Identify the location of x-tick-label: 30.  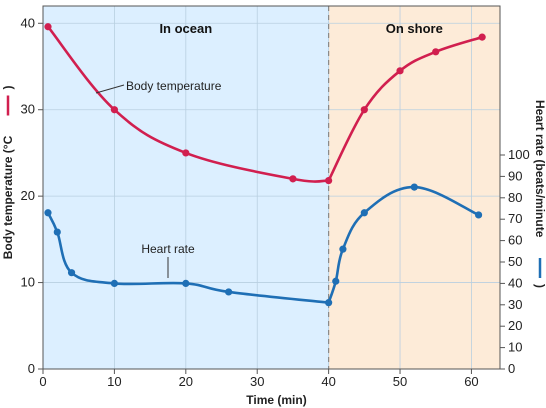
(257, 381).